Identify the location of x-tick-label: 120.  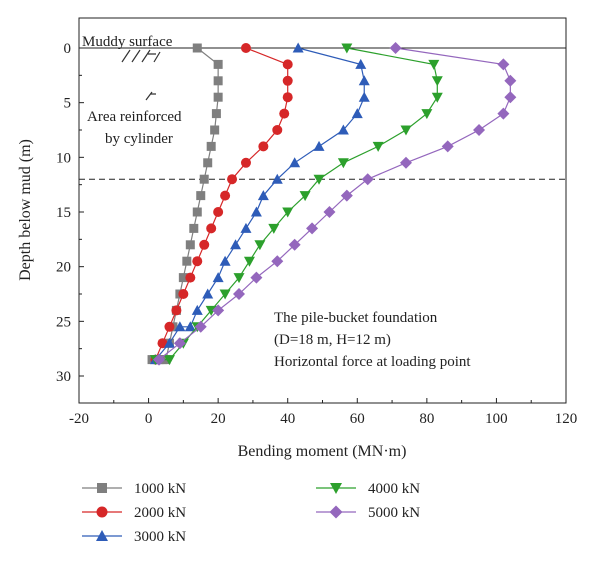
(566, 419).